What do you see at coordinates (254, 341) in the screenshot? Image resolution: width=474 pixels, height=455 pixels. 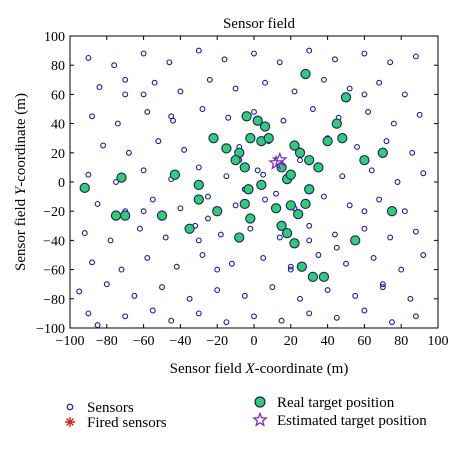 I see `x-tick-label: 0` at bounding box center [254, 341].